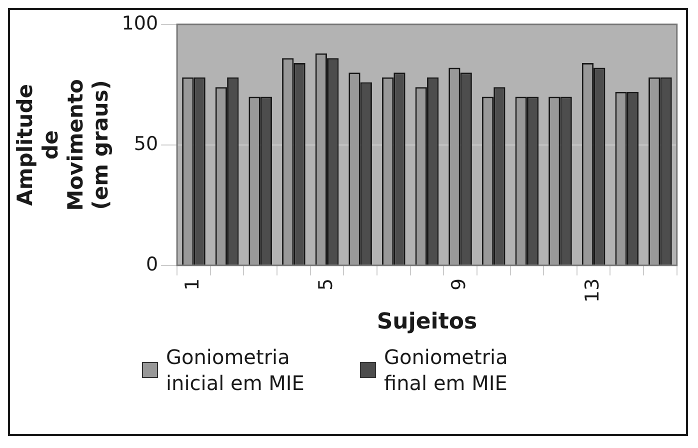  I want to click on y-axis-title: Amplitude de Movimento (em graus), so click(63, 145).